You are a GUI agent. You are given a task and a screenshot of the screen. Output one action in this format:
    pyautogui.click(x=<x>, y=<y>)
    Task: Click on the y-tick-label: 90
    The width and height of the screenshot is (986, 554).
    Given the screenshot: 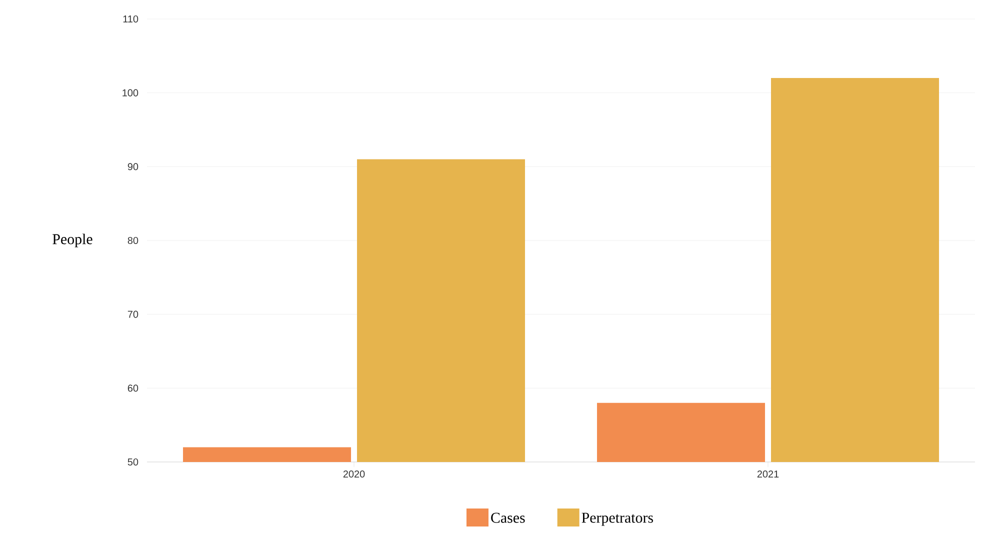 What is the action you would take?
    pyautogui.click(x=133, y=166)
    